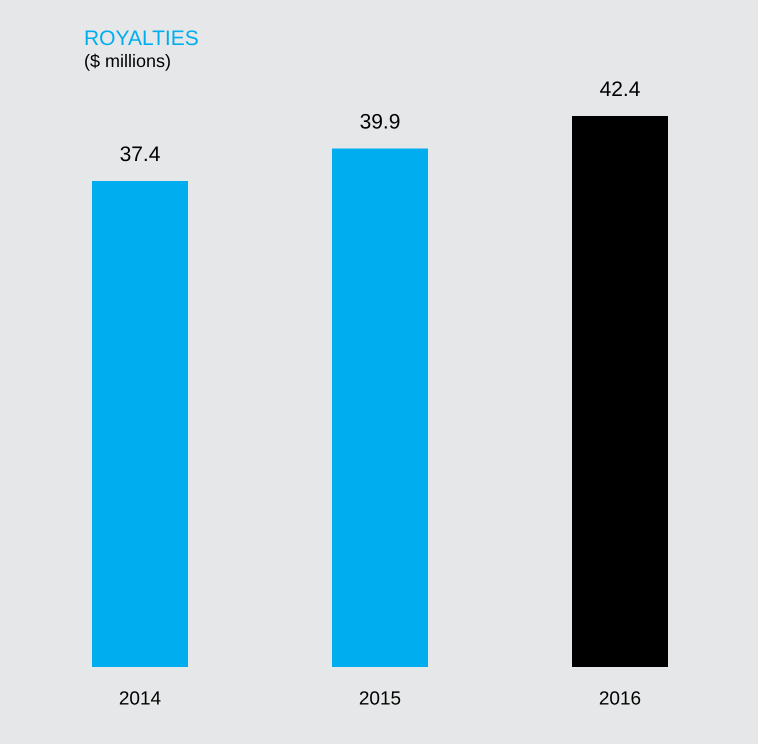 The image size is (758, 744). What do you see at coordinates (140, 699) in the screenshot?
I see `x-tick-label: 2014` at bounding box center [140, 699].